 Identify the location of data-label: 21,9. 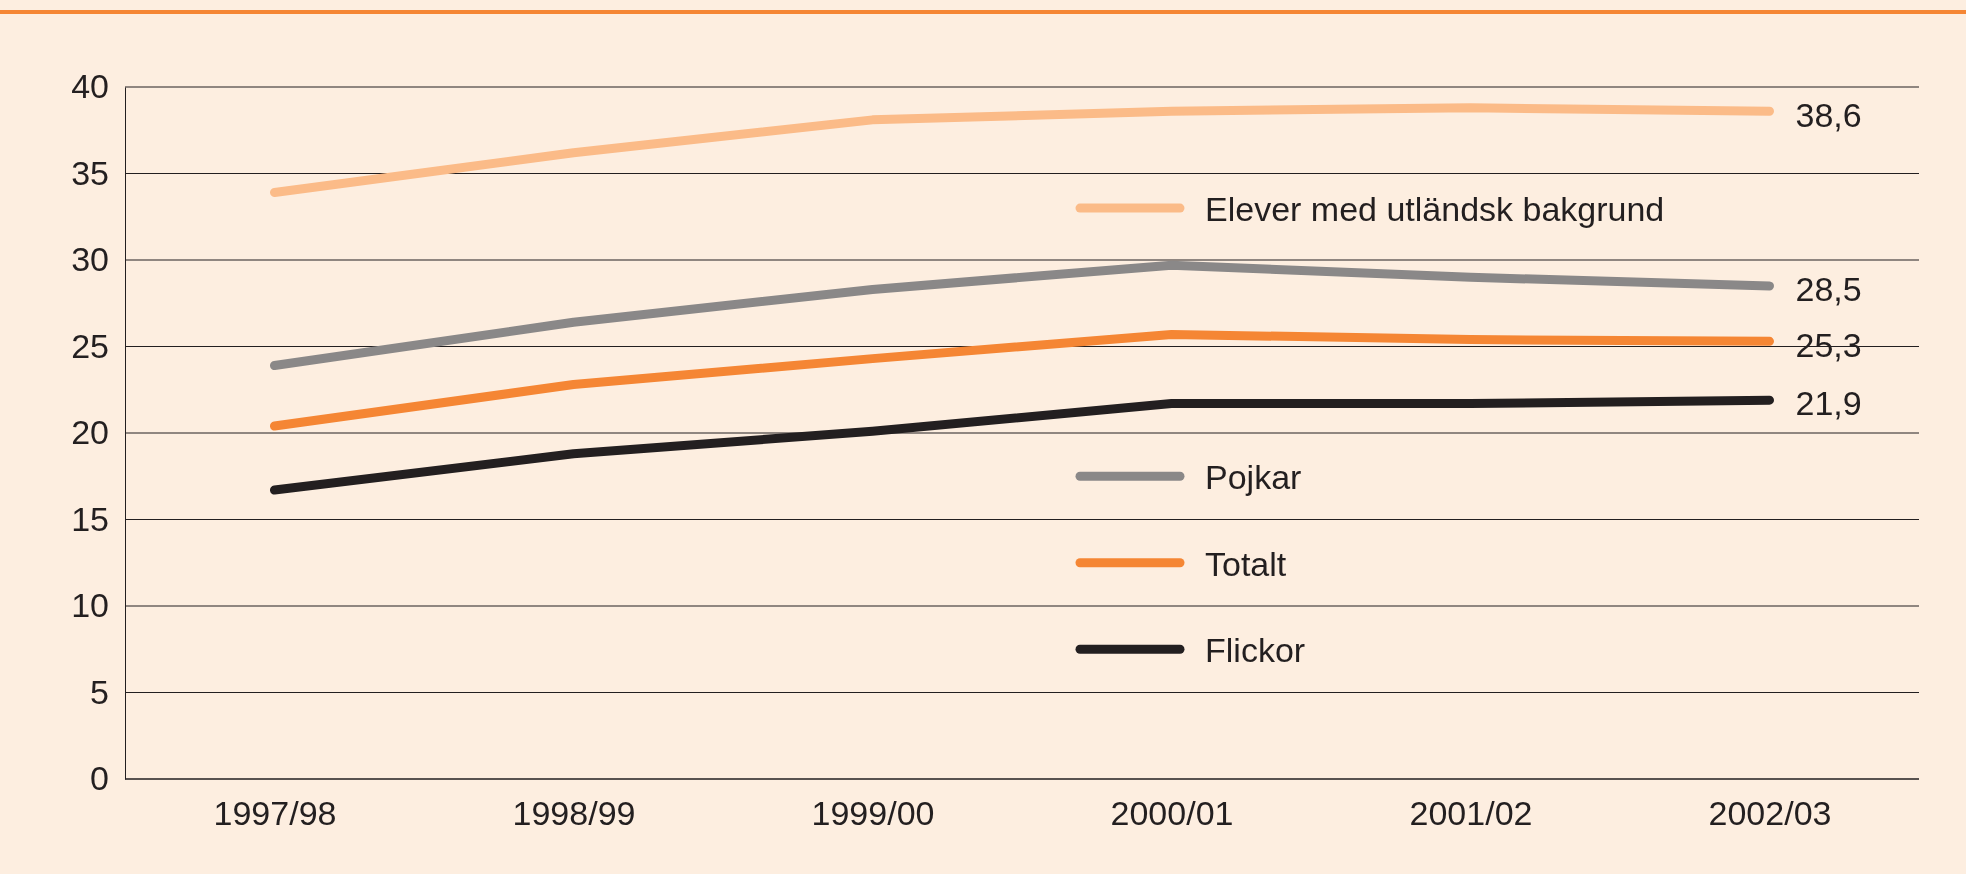
(1828, 403).